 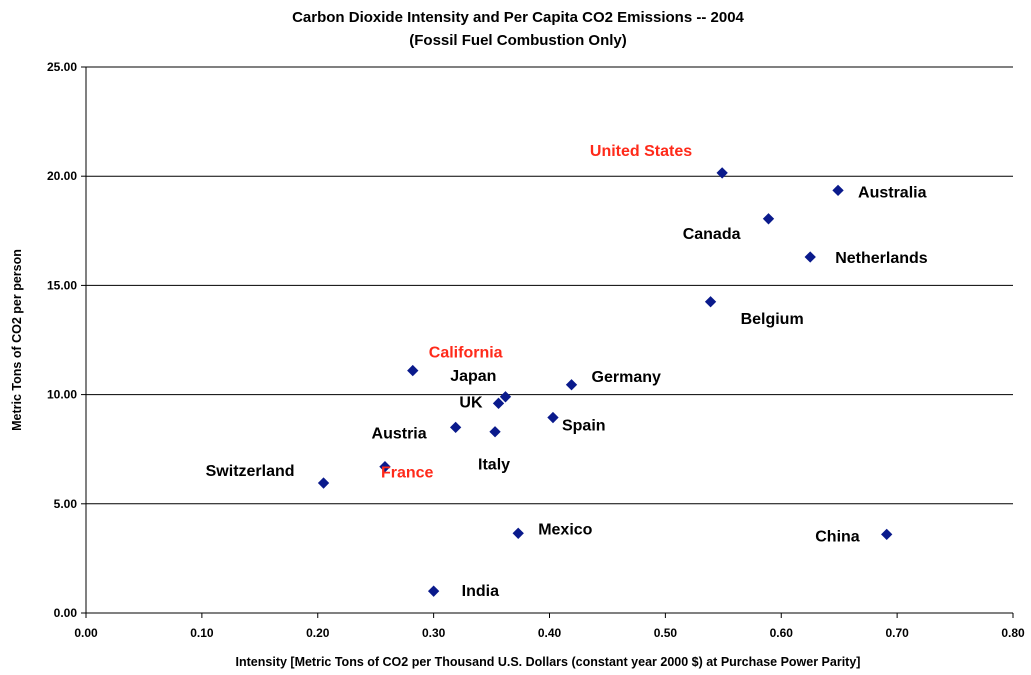 What do you see at coordinates (250, 471) in the screenshot?
I see `point-label: Switzerland` at bounding box center [250, 471].